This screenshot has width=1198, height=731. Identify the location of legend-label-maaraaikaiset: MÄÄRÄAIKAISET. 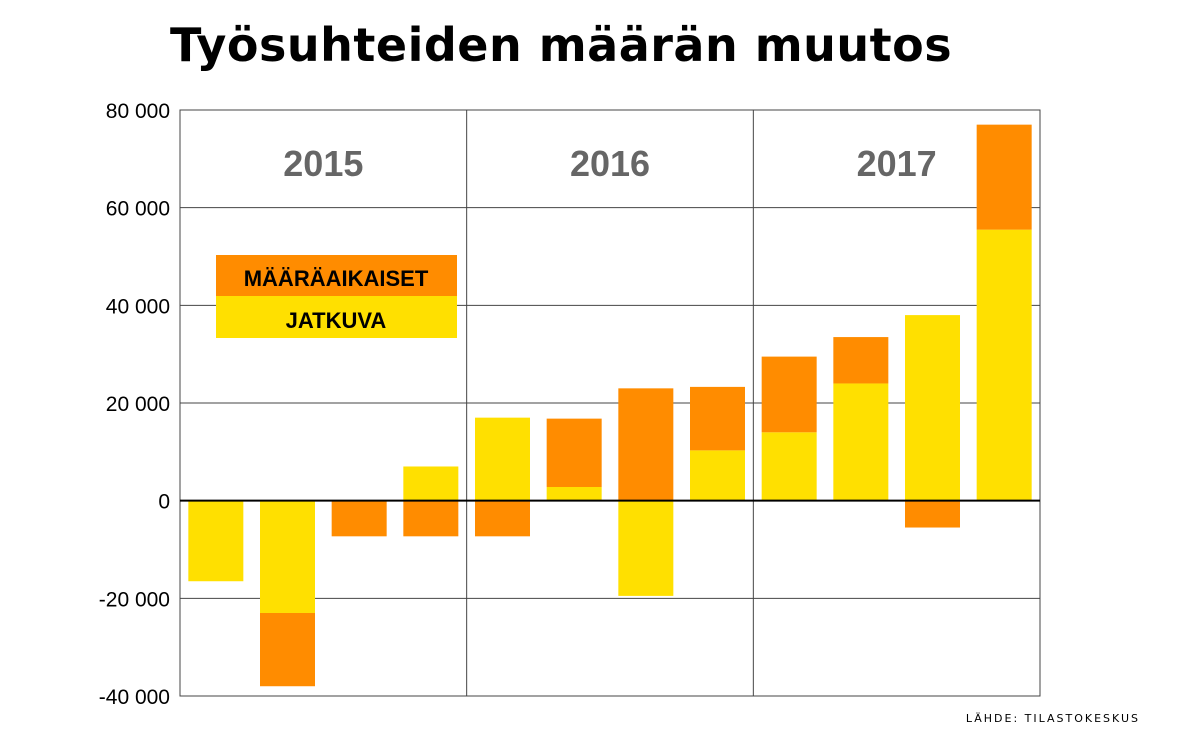
(336, 278).